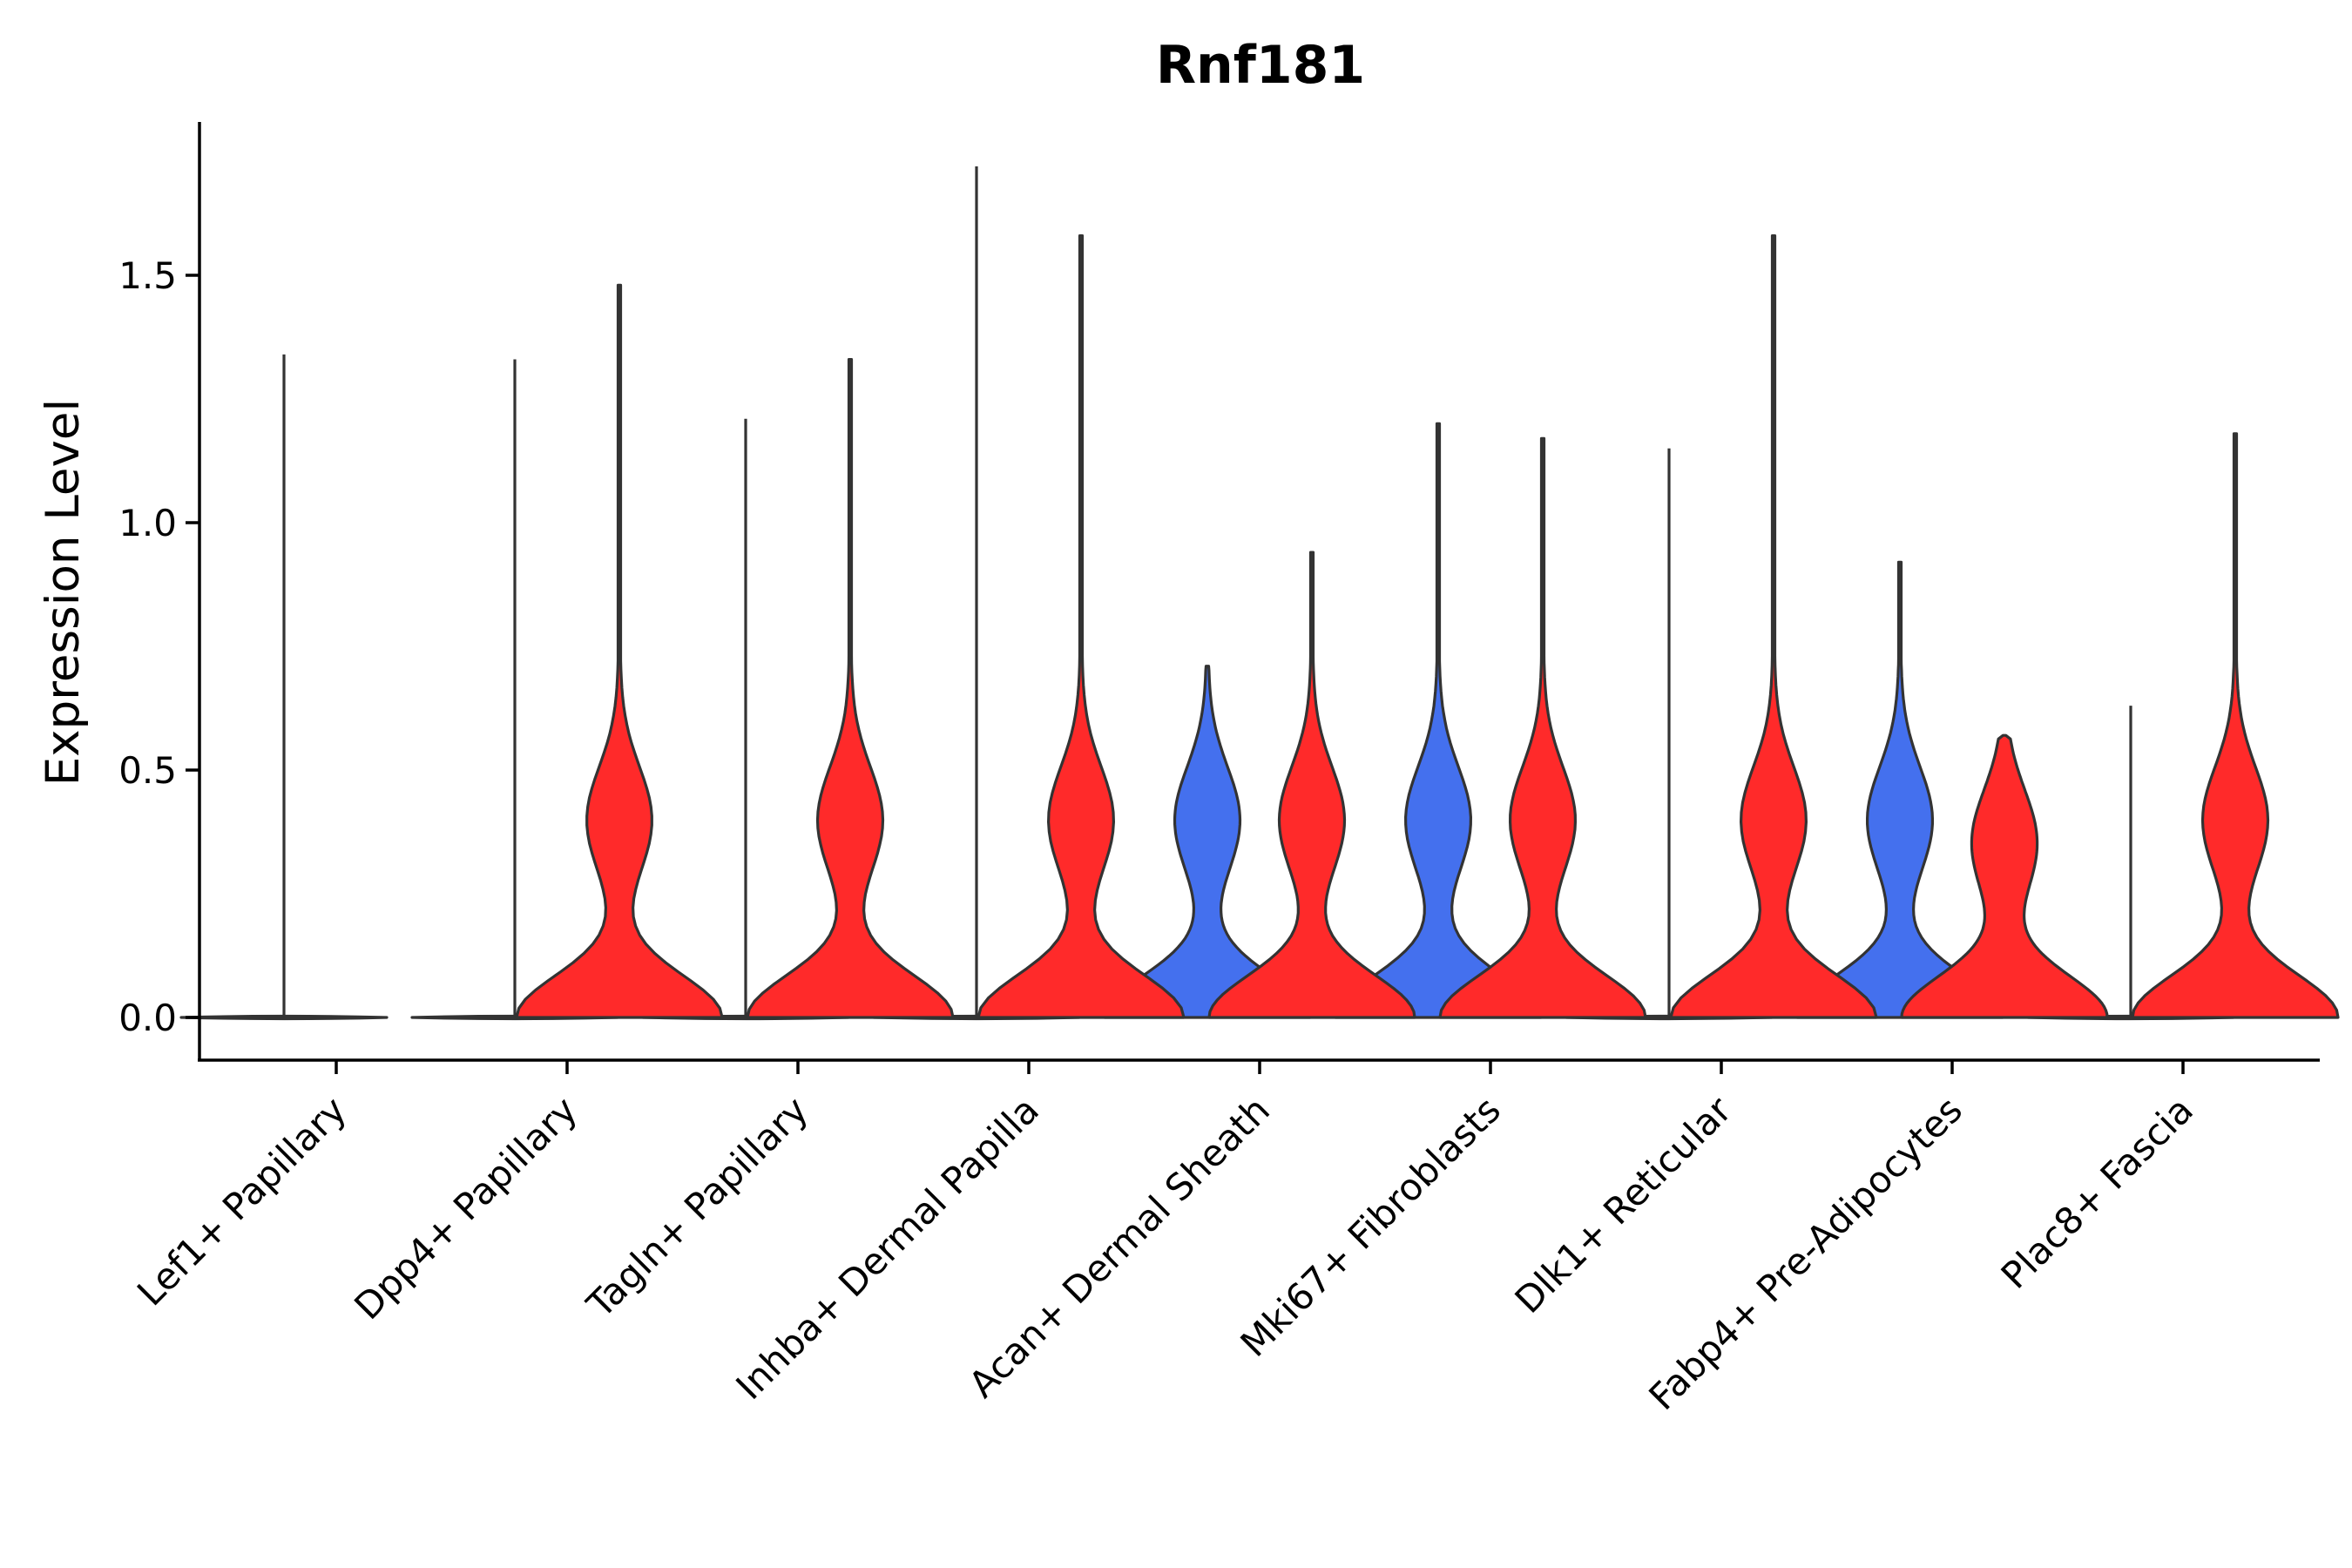  Describe the element at coordinates (64, 592) in the screenshot. I see `y-axis-label: Expression Level` at that location.